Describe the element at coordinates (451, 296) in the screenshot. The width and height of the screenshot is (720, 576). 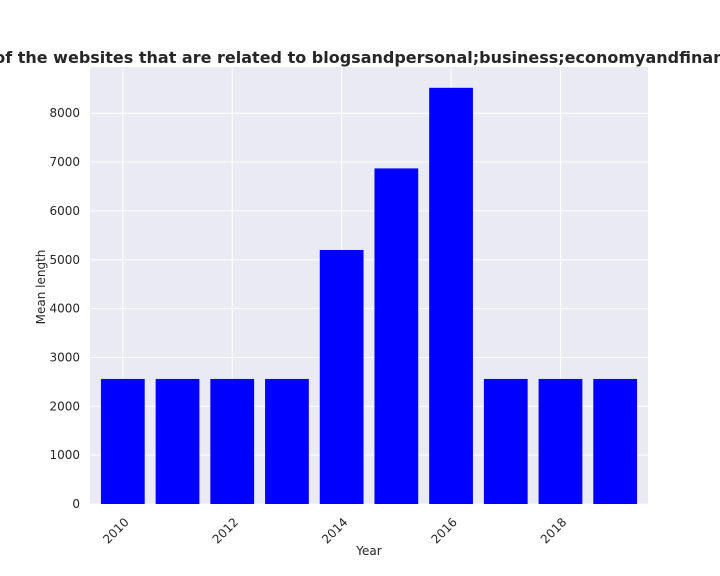
I see `bar-2016` at that location.